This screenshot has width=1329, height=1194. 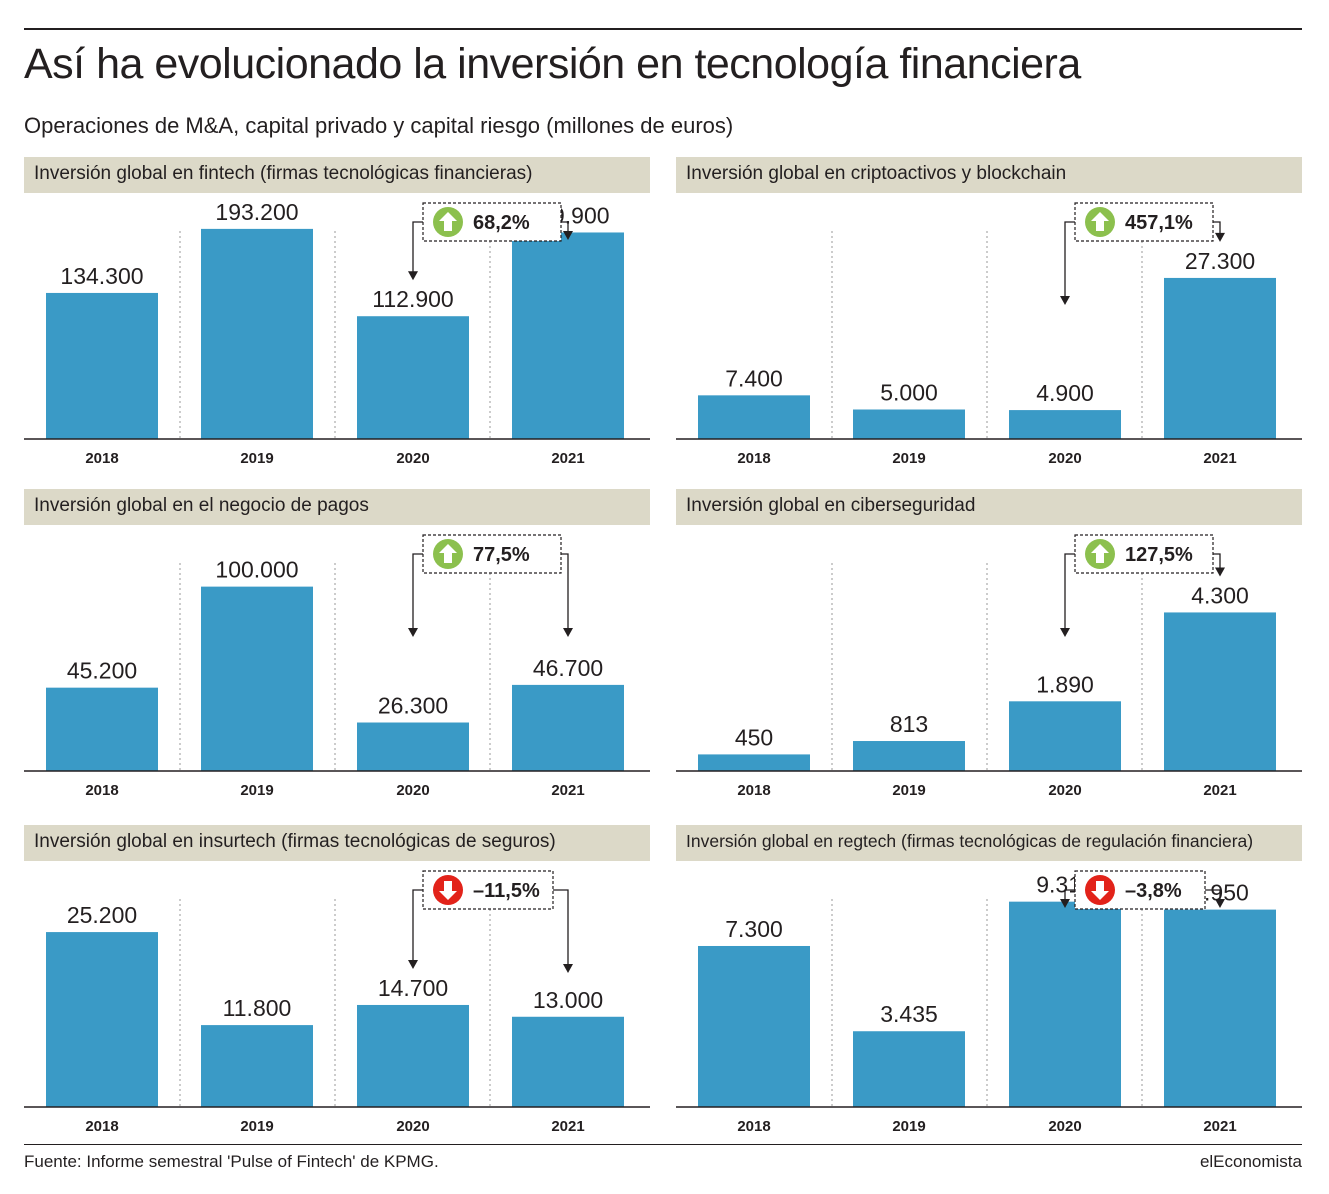 What do you see at coordinates (412, 299) in the screenshot?
I see `data-label: 112.900` at bounding box center [412, 299].